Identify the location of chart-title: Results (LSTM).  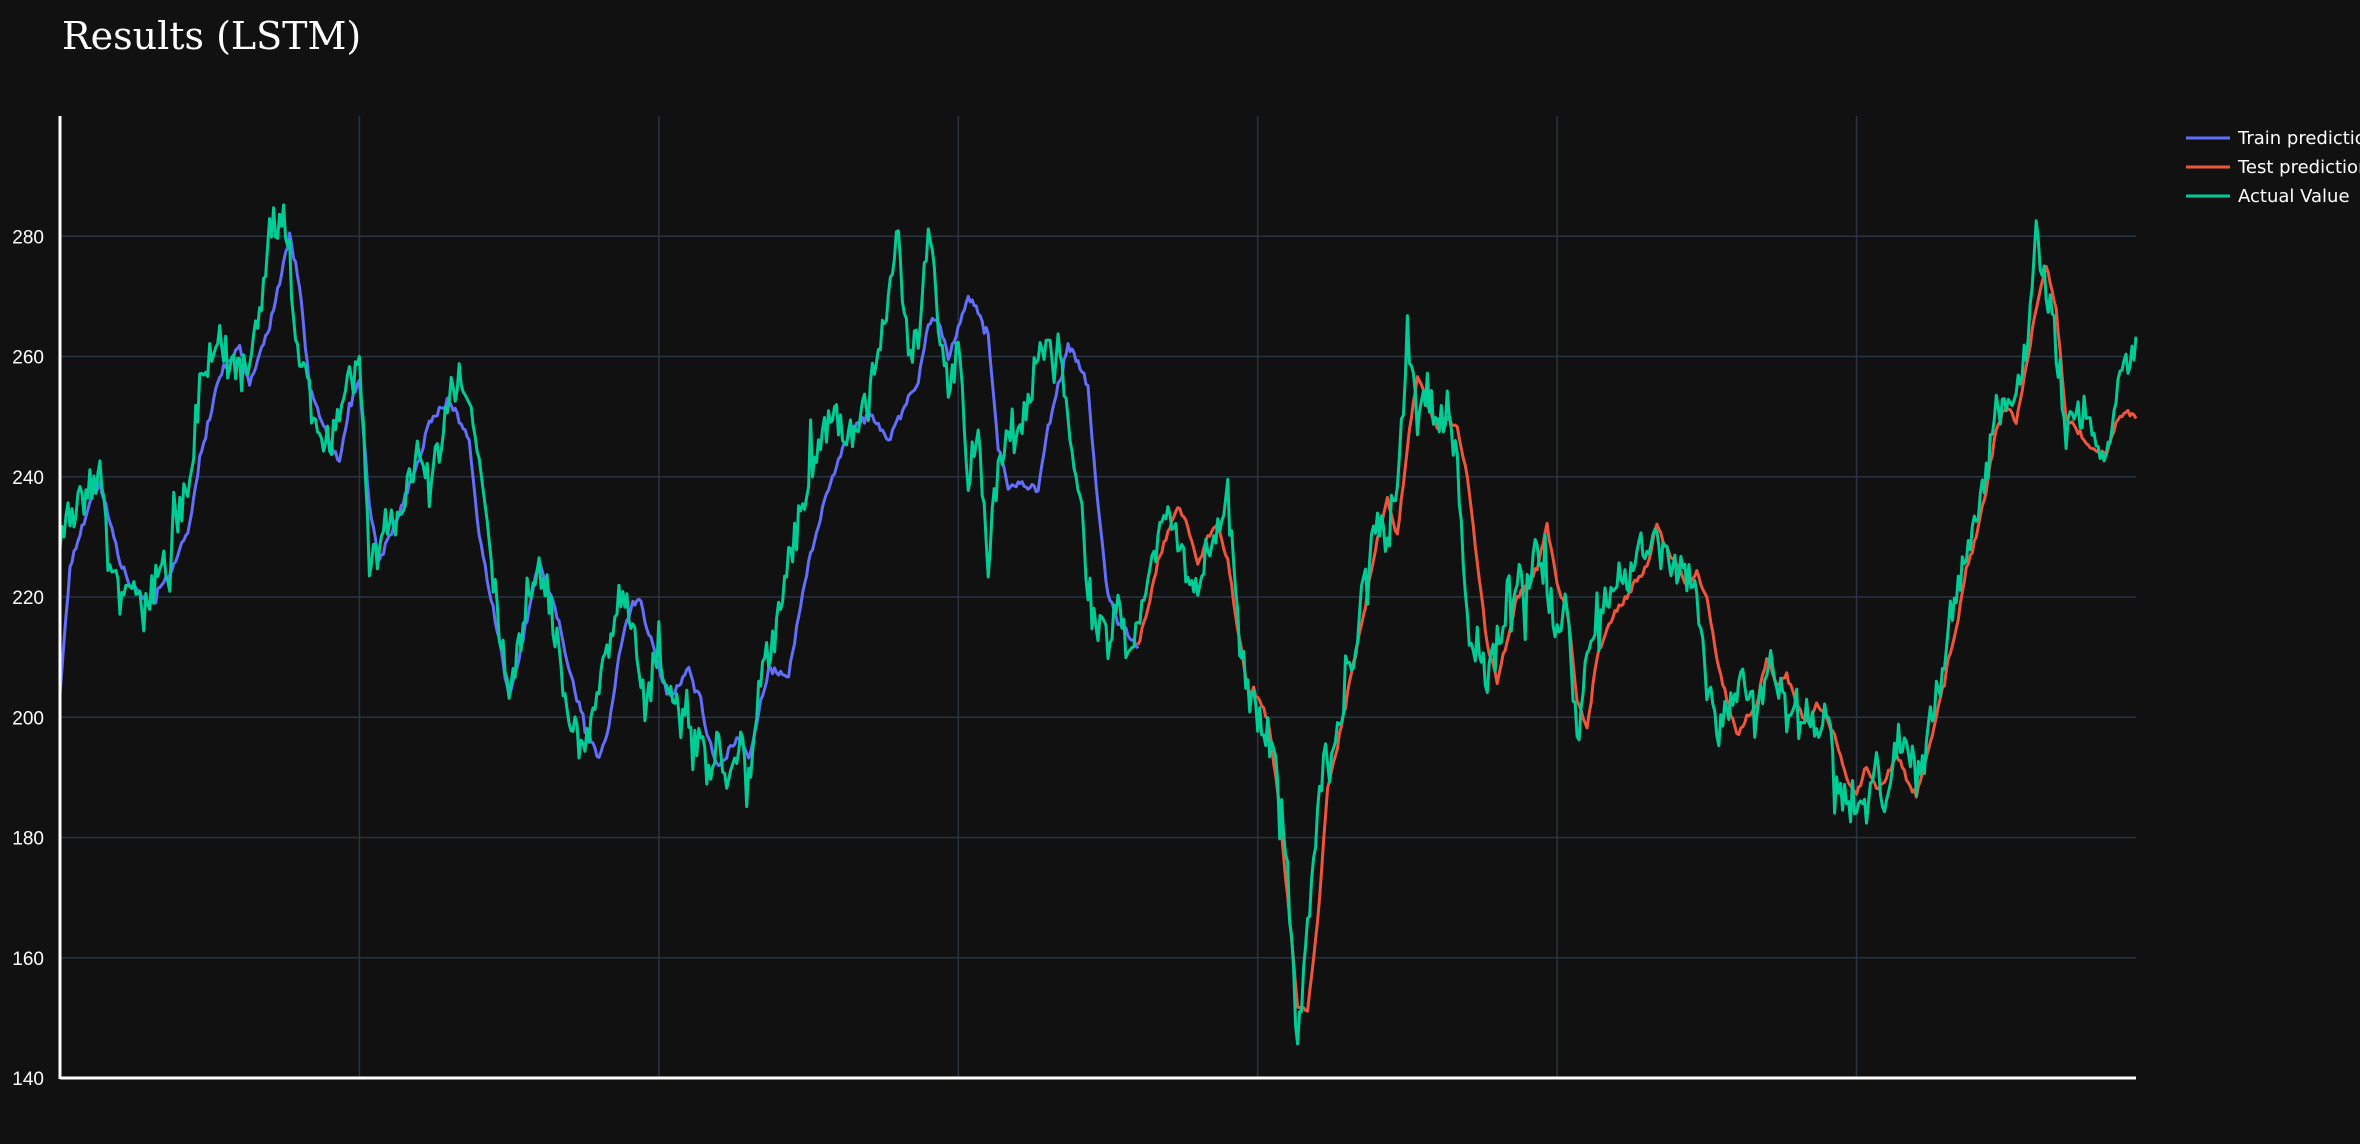
(212, 36).